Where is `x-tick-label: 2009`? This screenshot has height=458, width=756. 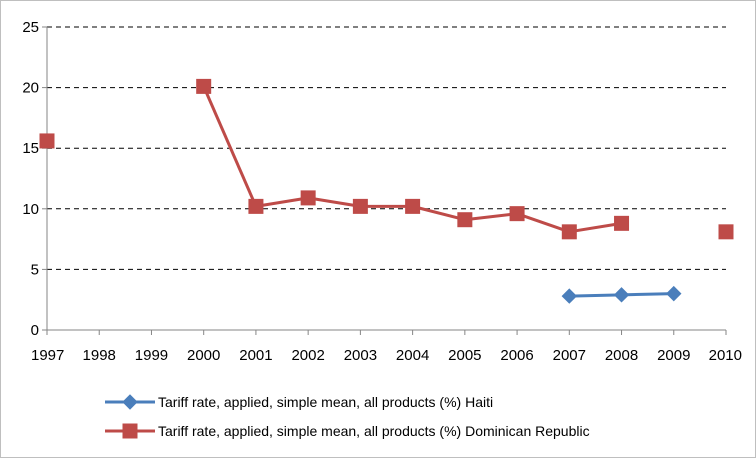 x-tick-label: 2009 is located at coordinates (673, 355).